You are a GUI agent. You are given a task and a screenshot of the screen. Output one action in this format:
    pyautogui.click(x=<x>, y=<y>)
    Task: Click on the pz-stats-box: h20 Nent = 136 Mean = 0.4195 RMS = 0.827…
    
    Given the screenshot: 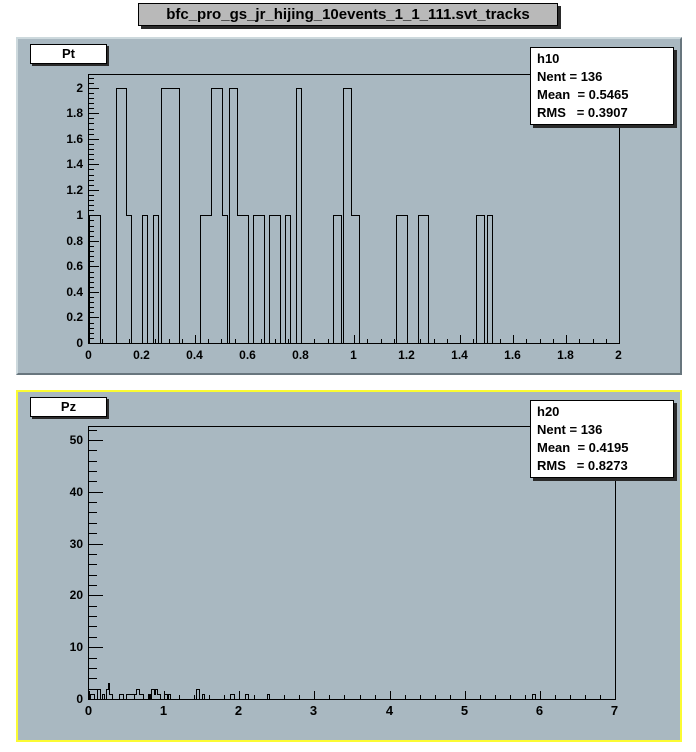 What is the action you would take?
    pyautogui.click(x=602, y=439)
    